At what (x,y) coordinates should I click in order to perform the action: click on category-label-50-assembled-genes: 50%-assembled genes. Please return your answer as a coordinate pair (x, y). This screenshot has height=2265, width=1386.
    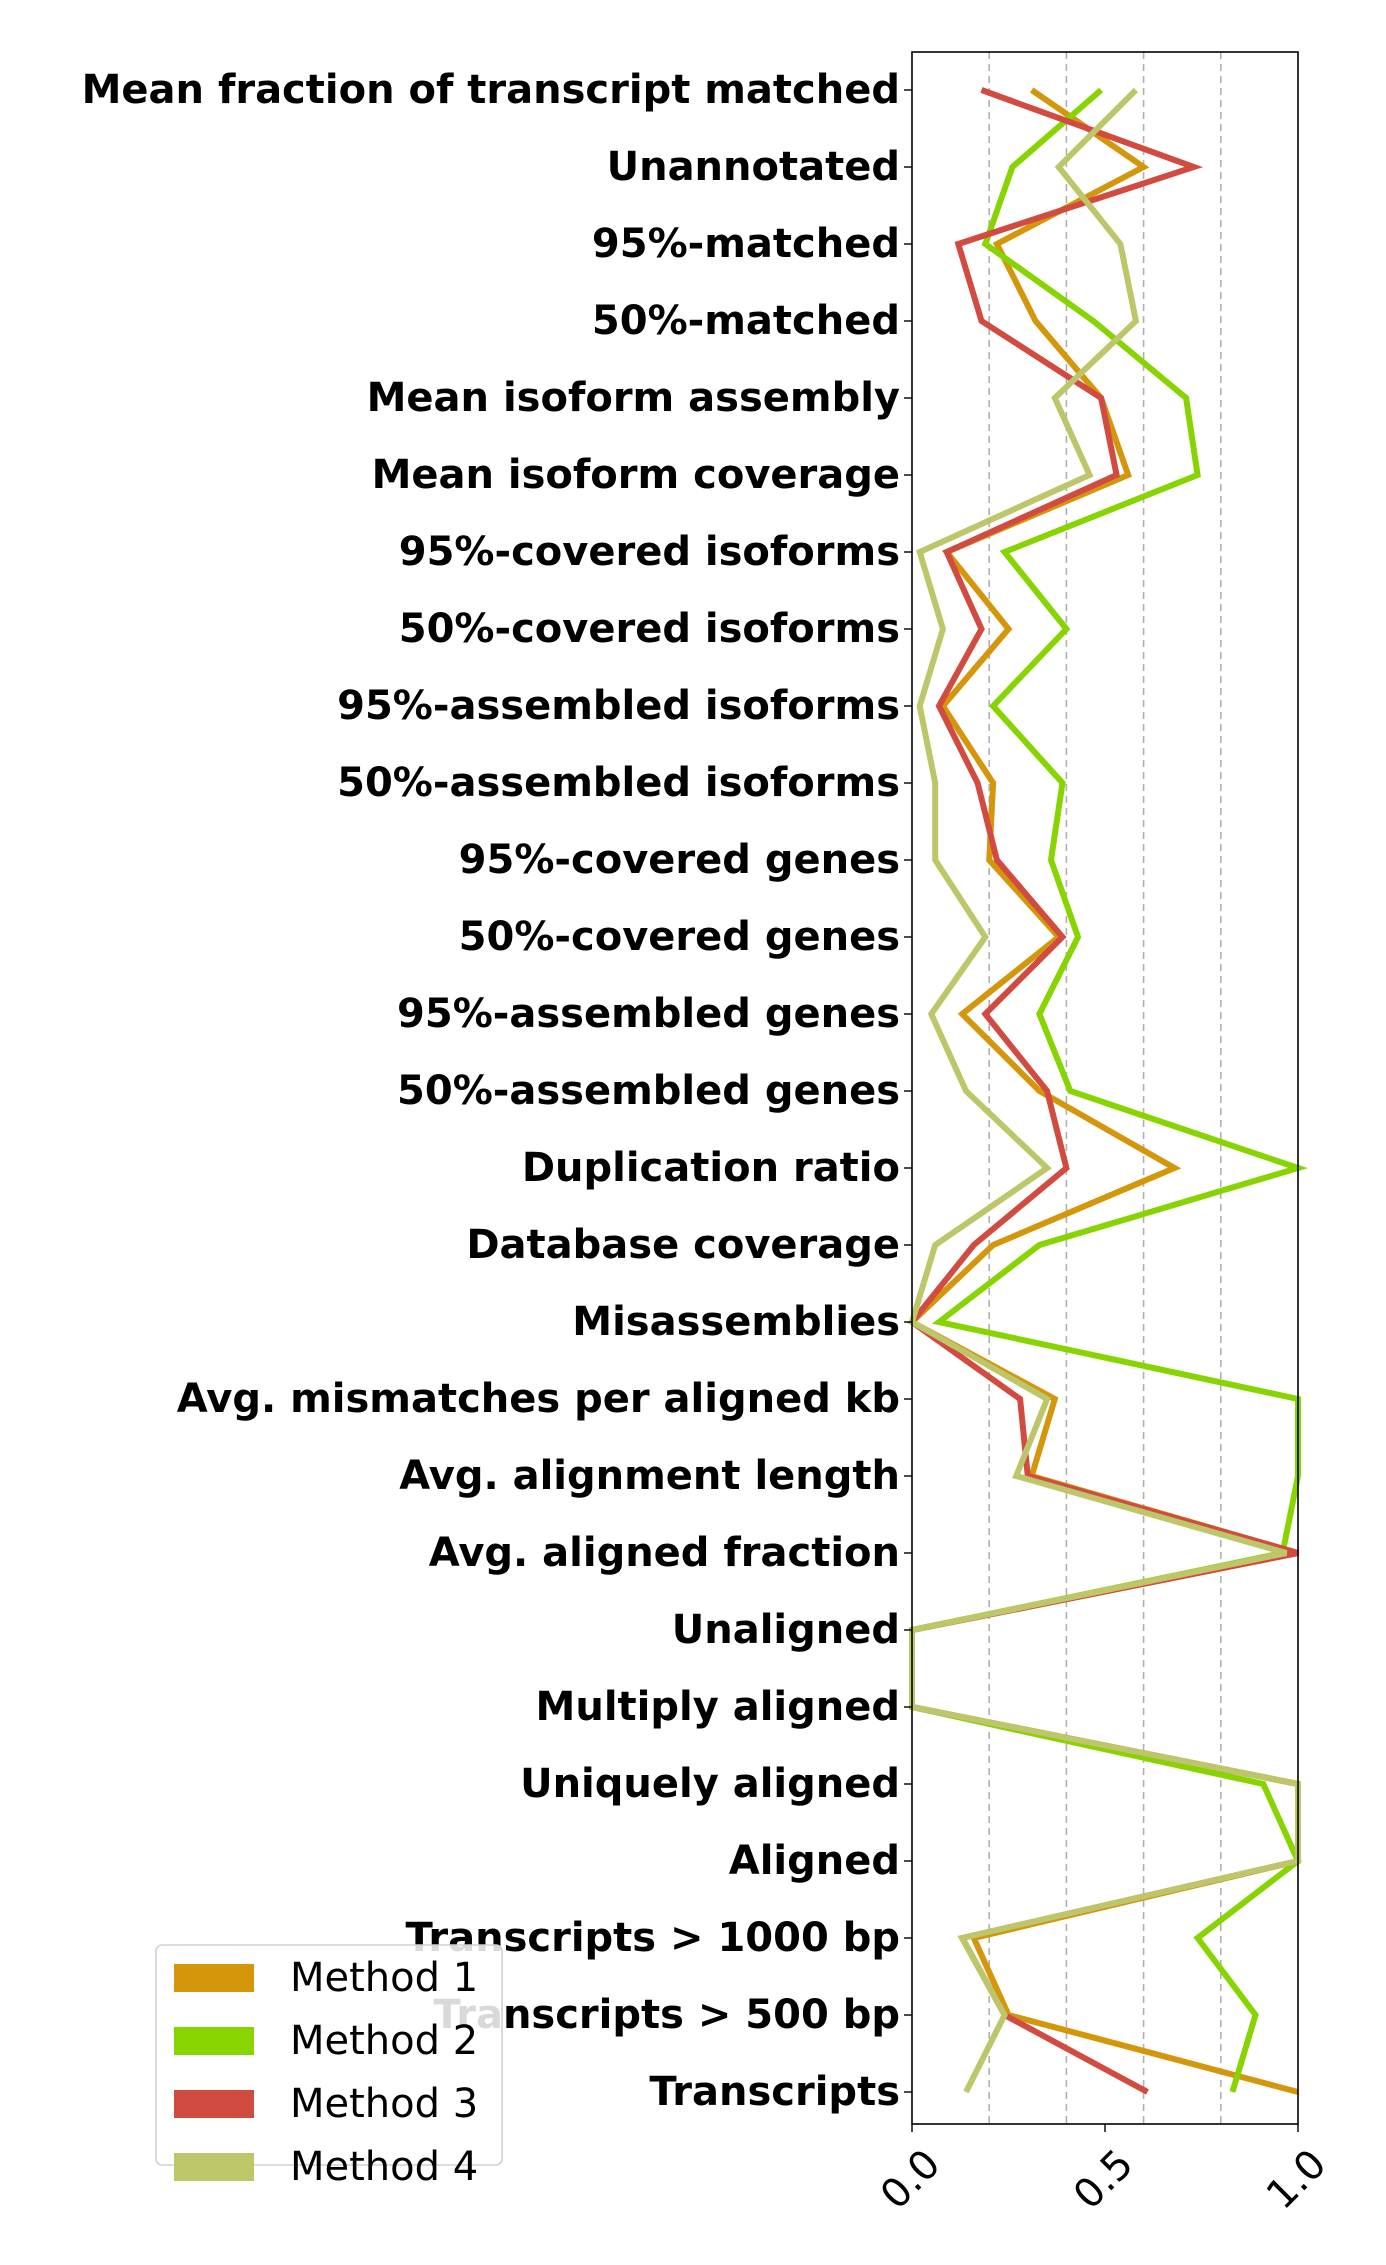
    Looking at the image, I should click on (648, 1091).